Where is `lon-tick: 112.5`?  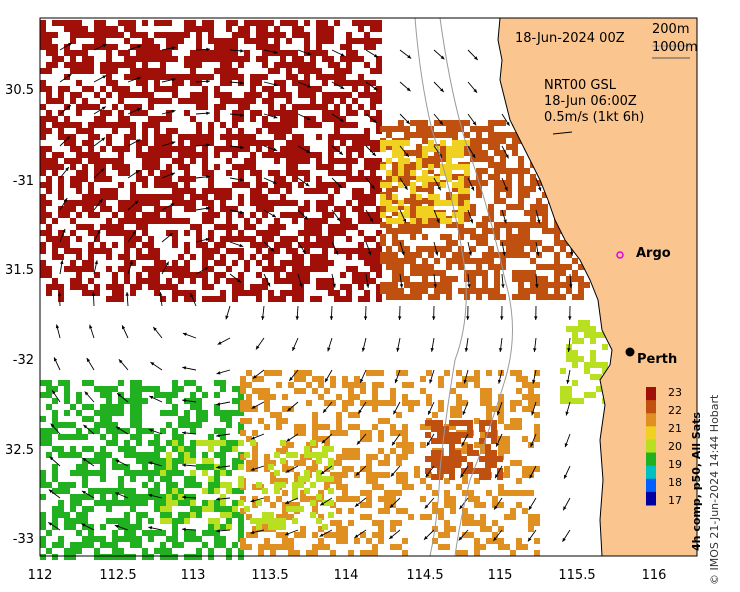 lon-tick: 112.5 is located at coordinates (118, 575).